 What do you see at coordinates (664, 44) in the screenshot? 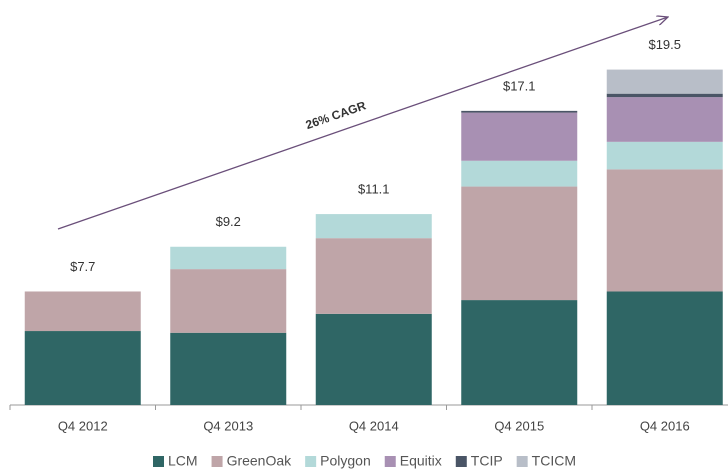
I see `total-label: $19.5` at bounding box center [664, 44].